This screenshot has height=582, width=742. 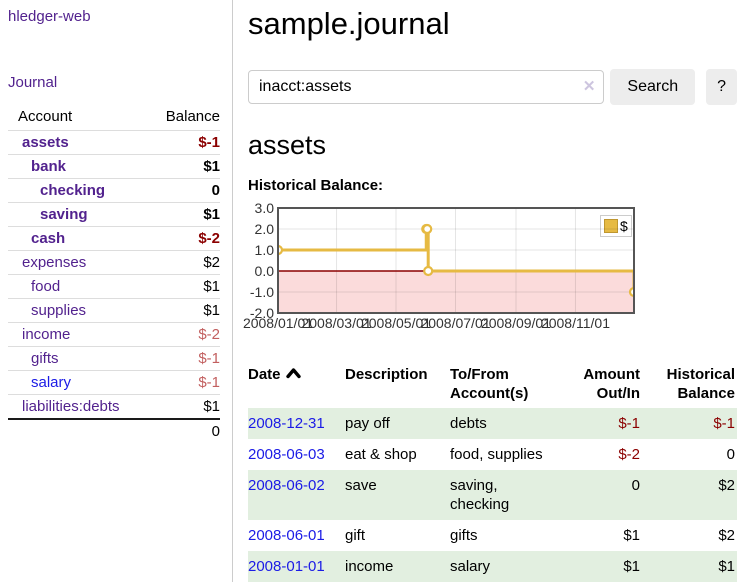 I want to click on table-row: 2008-06-02 save saving, checking 0 $2, so click(x=492, y=495).